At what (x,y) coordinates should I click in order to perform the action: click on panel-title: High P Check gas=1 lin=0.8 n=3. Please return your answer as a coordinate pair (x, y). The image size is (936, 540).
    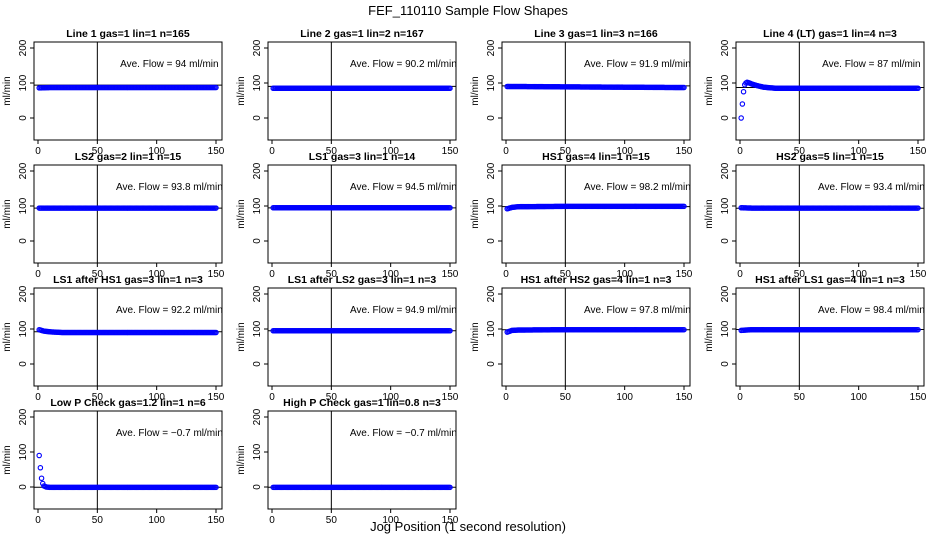
    Looking at the image, I should click on (362, 403).